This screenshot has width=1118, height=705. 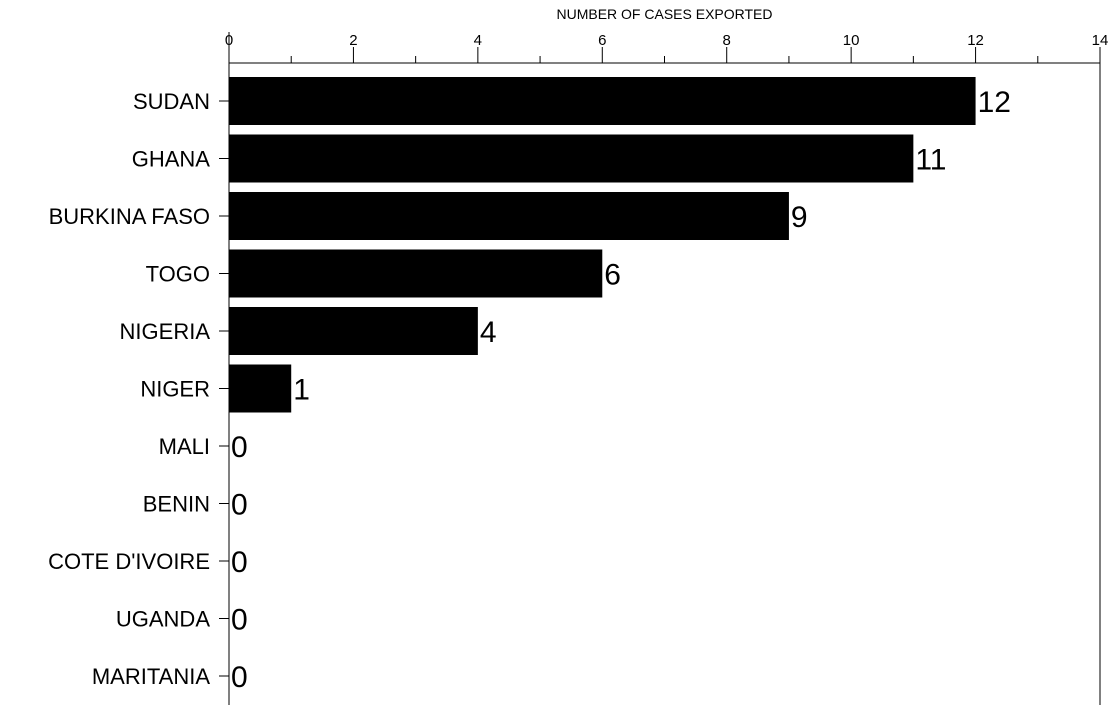 What do you see at coordinates (171, 159) in the screenshot?
I see `category-label: GHANA` at bounding box center [171, 159].